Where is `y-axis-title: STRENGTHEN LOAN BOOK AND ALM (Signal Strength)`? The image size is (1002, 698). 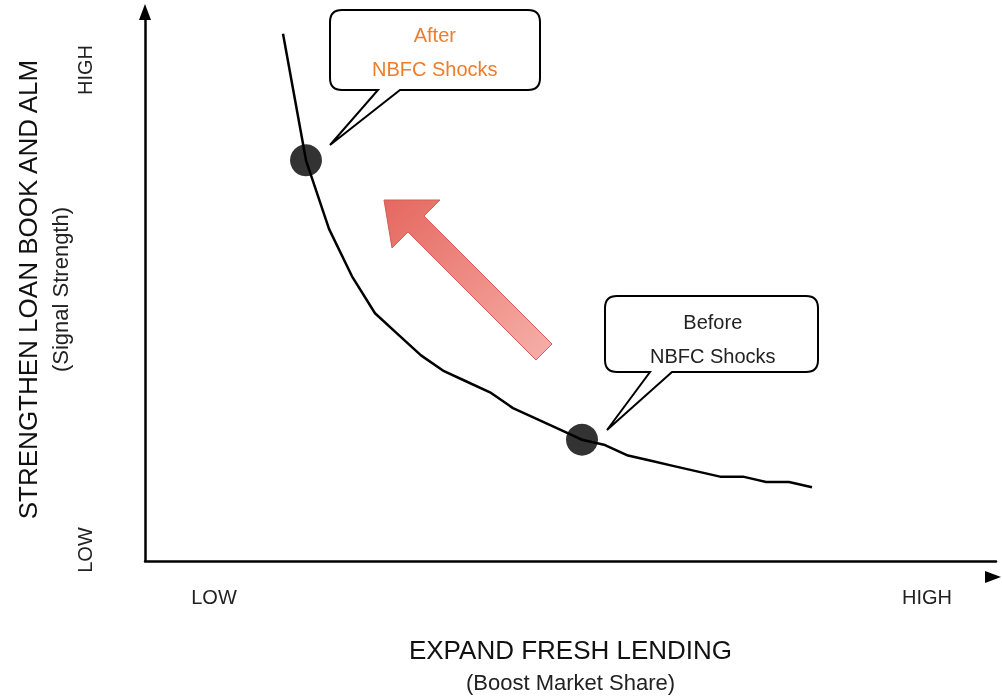 y-axis-title: STRENGTHEN LOAN BOOK AND ALM (Signal Strength) is located at coordinates (43, 289).